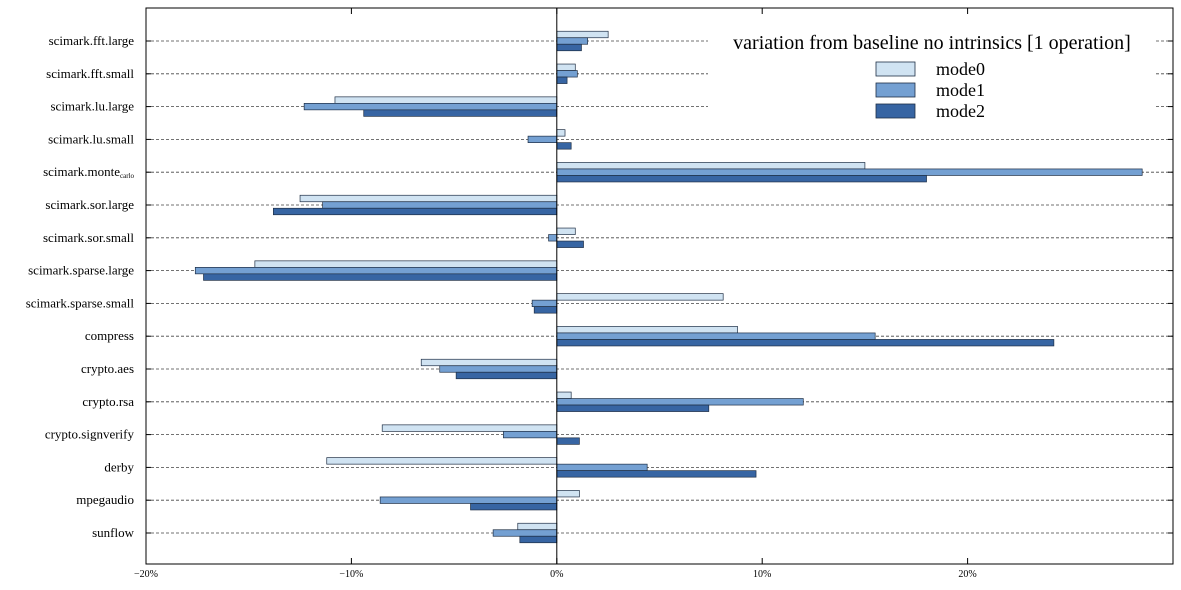 This screenshot has height=590, width=1181. What do you see at coordinates (81, 270) in the screenshot?
I see `category-label: scimark.sparse.large` at bounding box center [81, 270].